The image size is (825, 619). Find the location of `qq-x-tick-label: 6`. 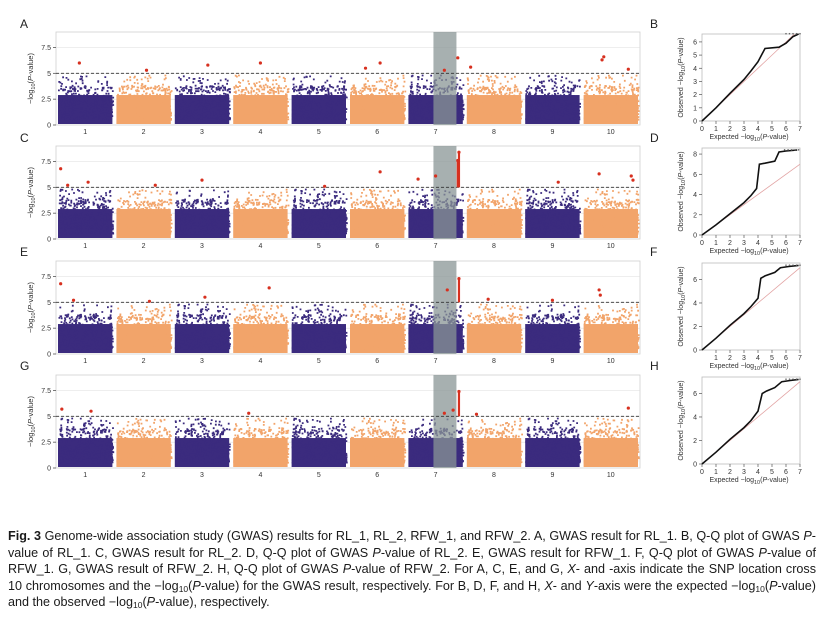

qq-x-tick-label: 6 is located at coordinates (786, 129).